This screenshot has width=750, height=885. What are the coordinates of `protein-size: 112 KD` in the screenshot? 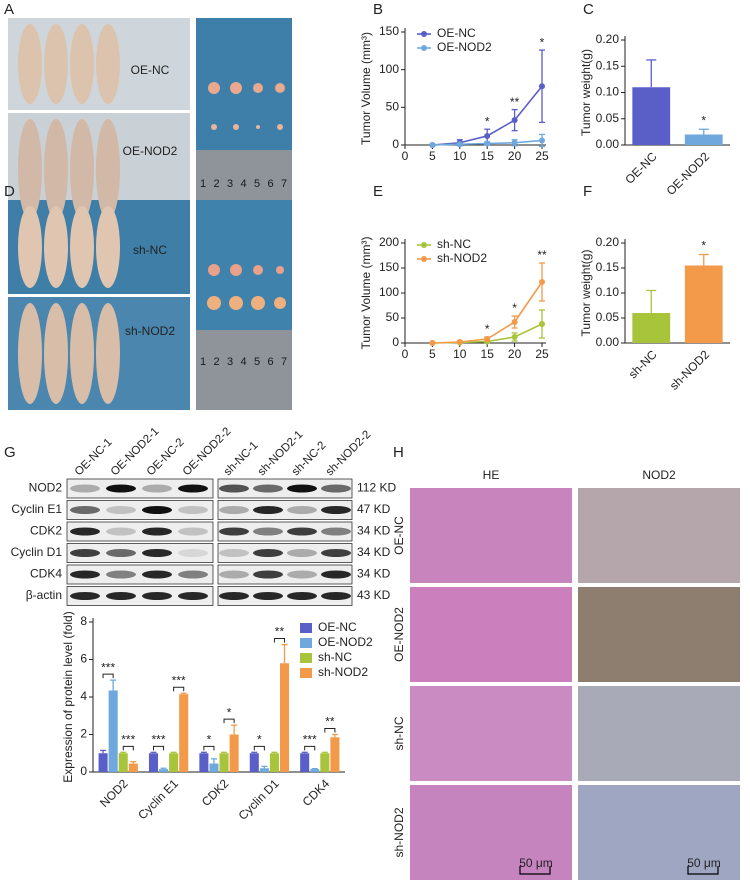 It's located at (376, 488).